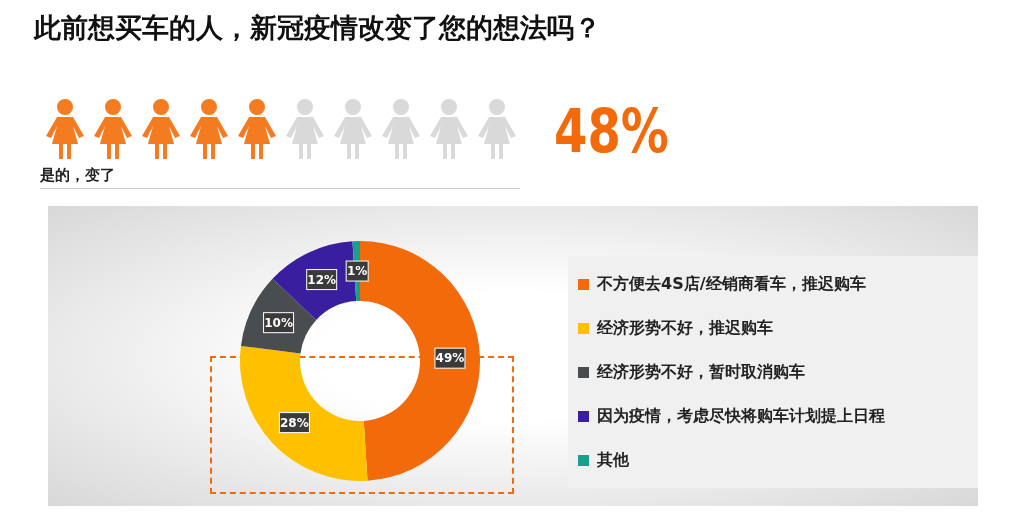 This screenshot has width=1024, height=516. What do you see at coordinates (304, 413) in the screenshot?
I see `donut-slice` at bounding box center [304, 413].